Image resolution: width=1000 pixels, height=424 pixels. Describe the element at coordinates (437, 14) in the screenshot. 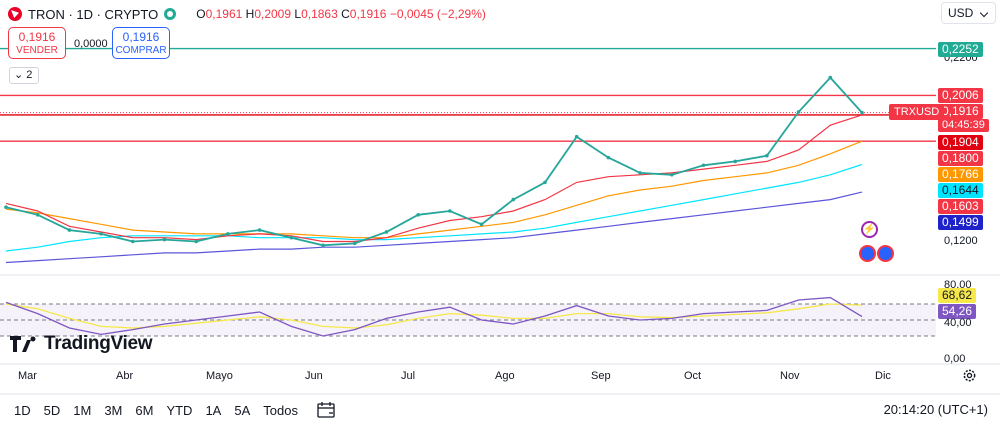

I see `price-change: −0,0045 (−2,29%)` at that location.